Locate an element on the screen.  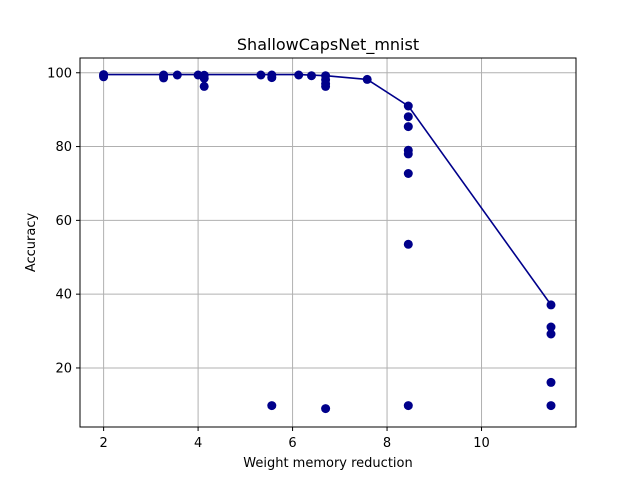
x-axis-label: Weight memory reduction is located at coordinates (327, 463).